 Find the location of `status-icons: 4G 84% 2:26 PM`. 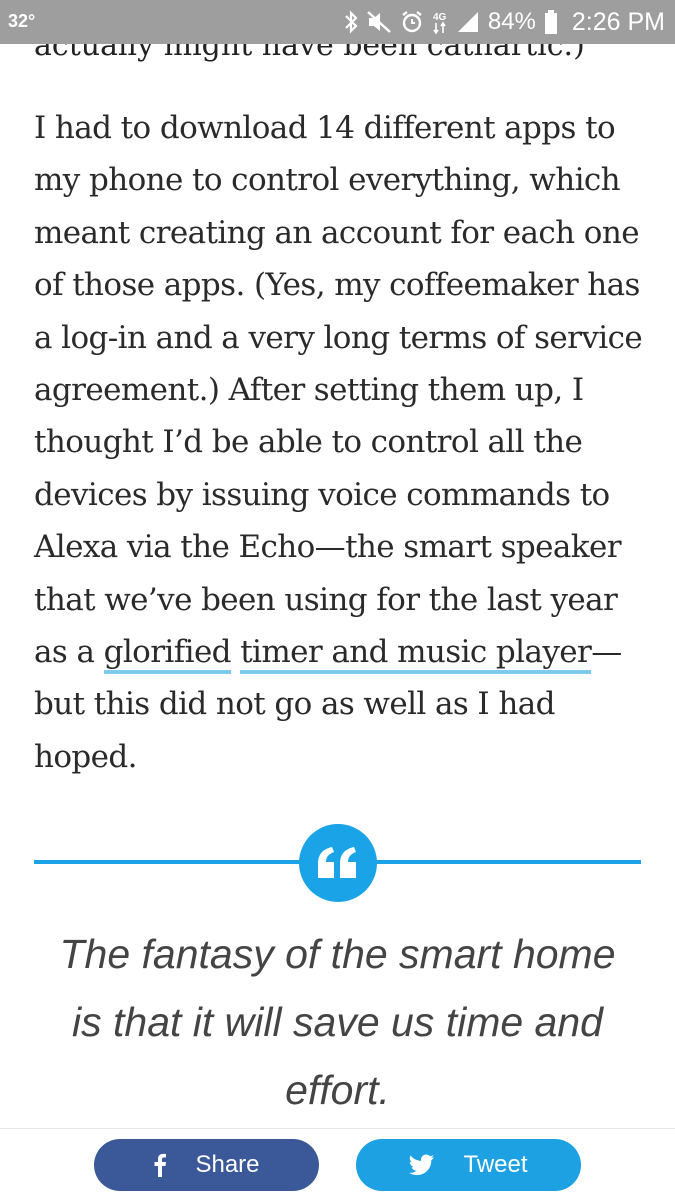

status-icons: 4G 84% 2:26 PM is located at coordinates (504, 22).